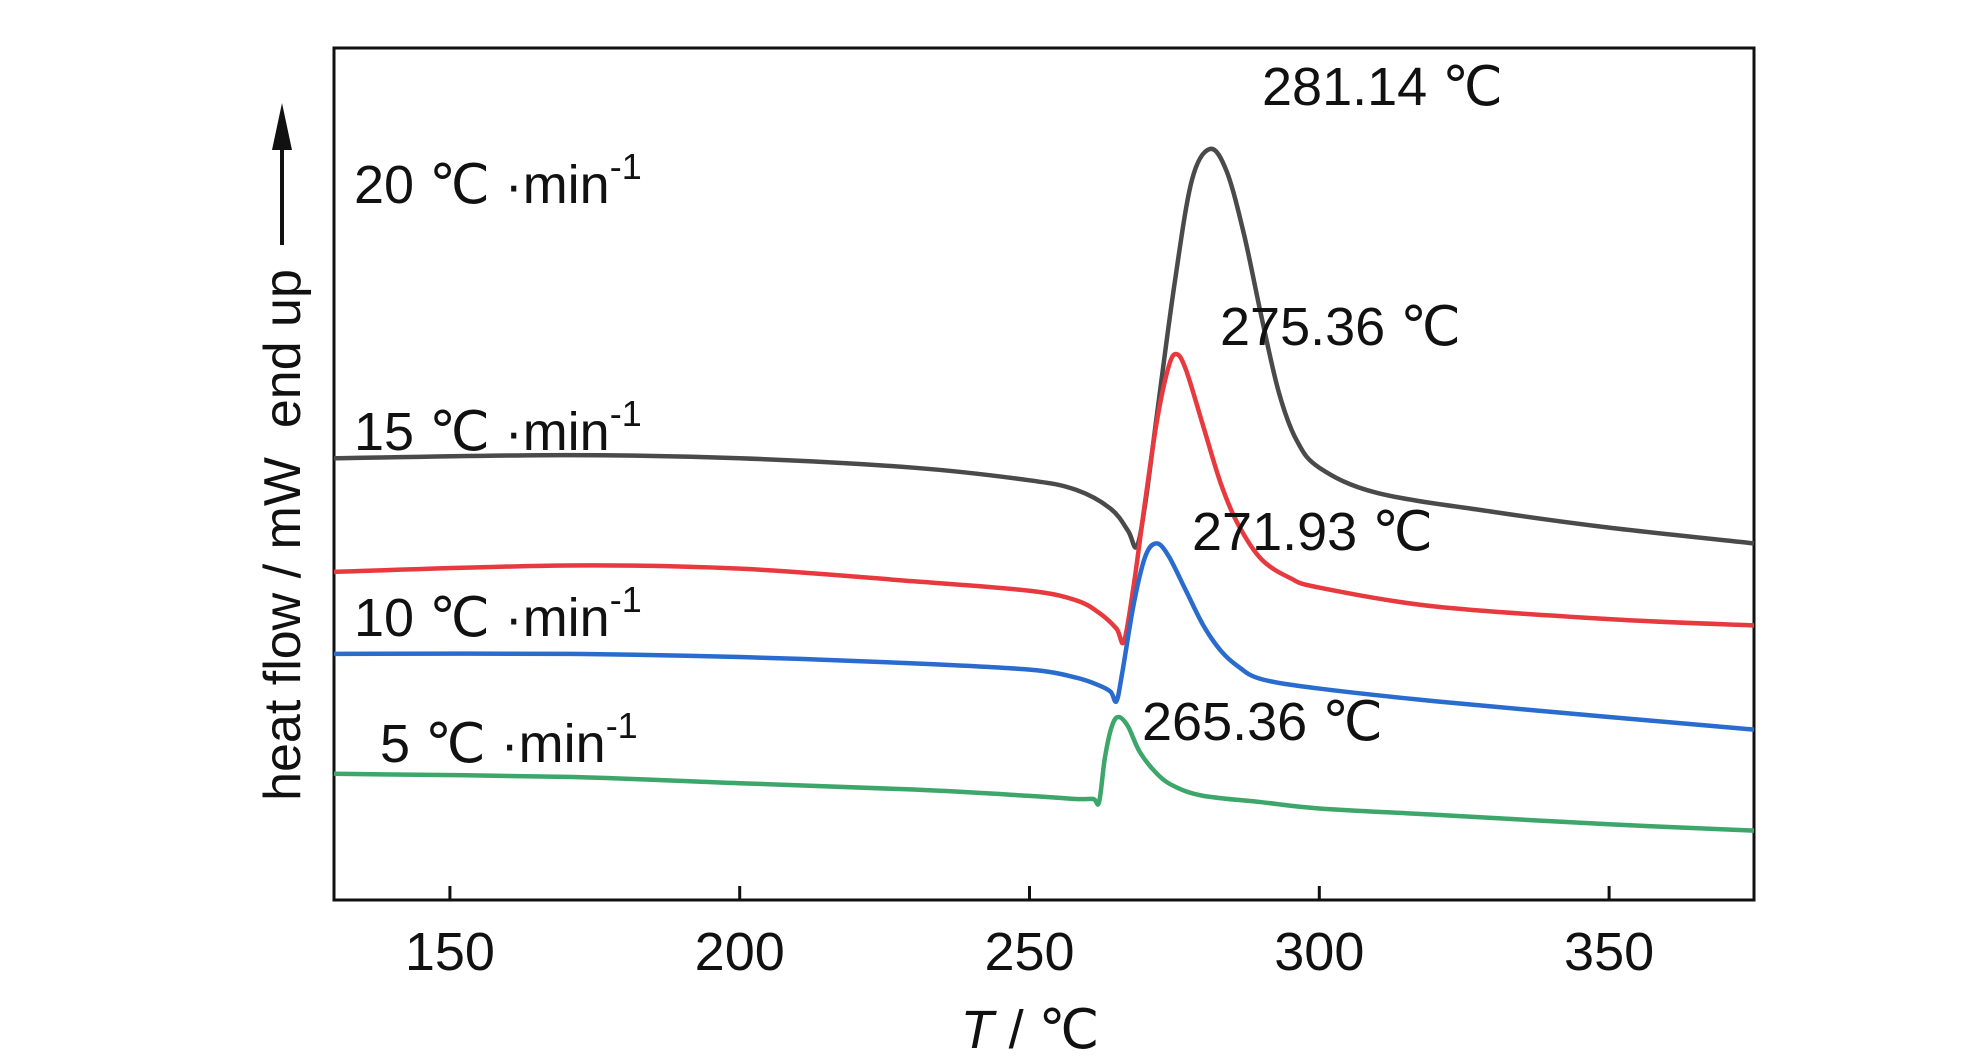 The image size is (1984, 1062). What do you see at coordinates (1319, 952) in the screenshot?
I see `x-tick-label: 300` at bounding box center [1319, 952].